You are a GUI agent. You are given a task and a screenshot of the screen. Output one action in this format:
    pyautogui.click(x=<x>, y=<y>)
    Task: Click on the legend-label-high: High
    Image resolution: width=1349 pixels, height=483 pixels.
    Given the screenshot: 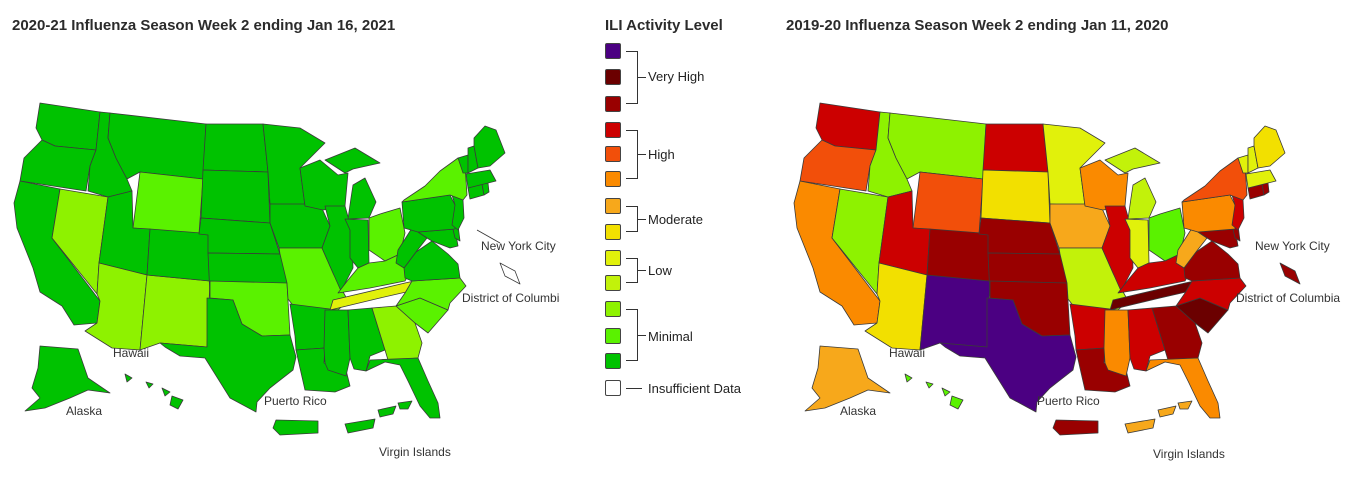 What is the action you would take?
    pyautogui.click(x=661, y=154)
    